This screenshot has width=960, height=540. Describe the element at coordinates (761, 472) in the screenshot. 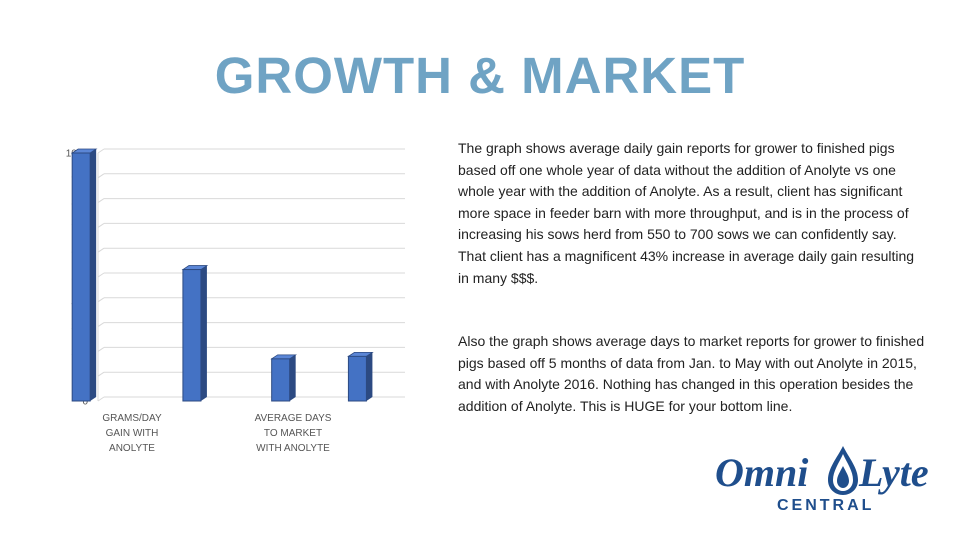

I see `logo-omni-text: Omni` at that location.